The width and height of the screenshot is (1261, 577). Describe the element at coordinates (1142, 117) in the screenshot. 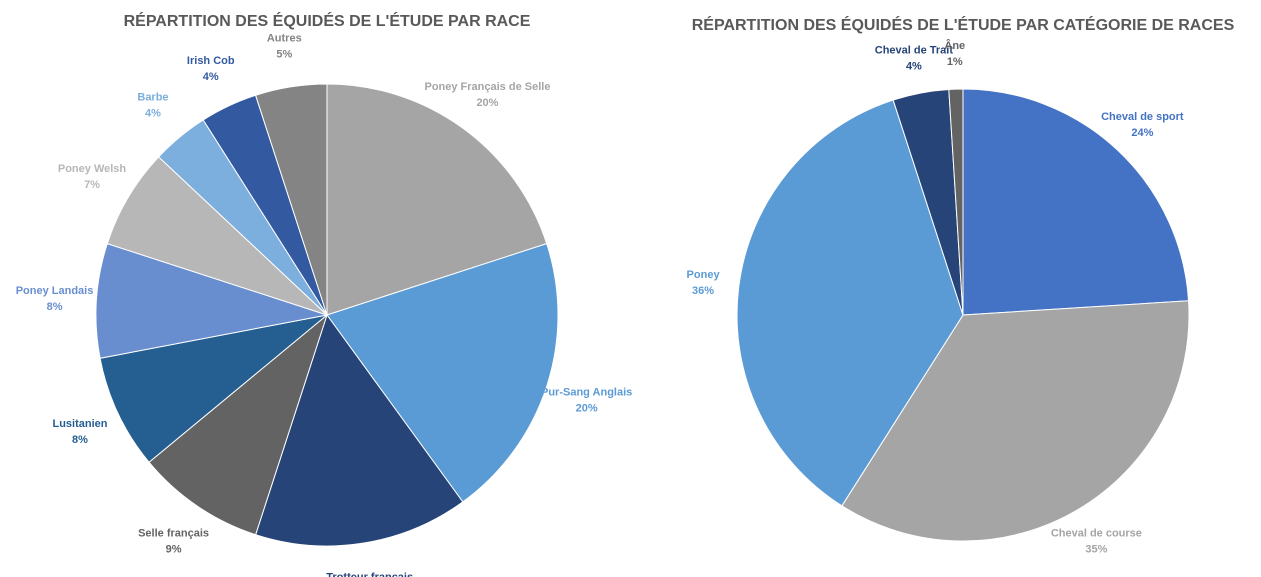

I see `slice-label: Cheval de sport` at that location.